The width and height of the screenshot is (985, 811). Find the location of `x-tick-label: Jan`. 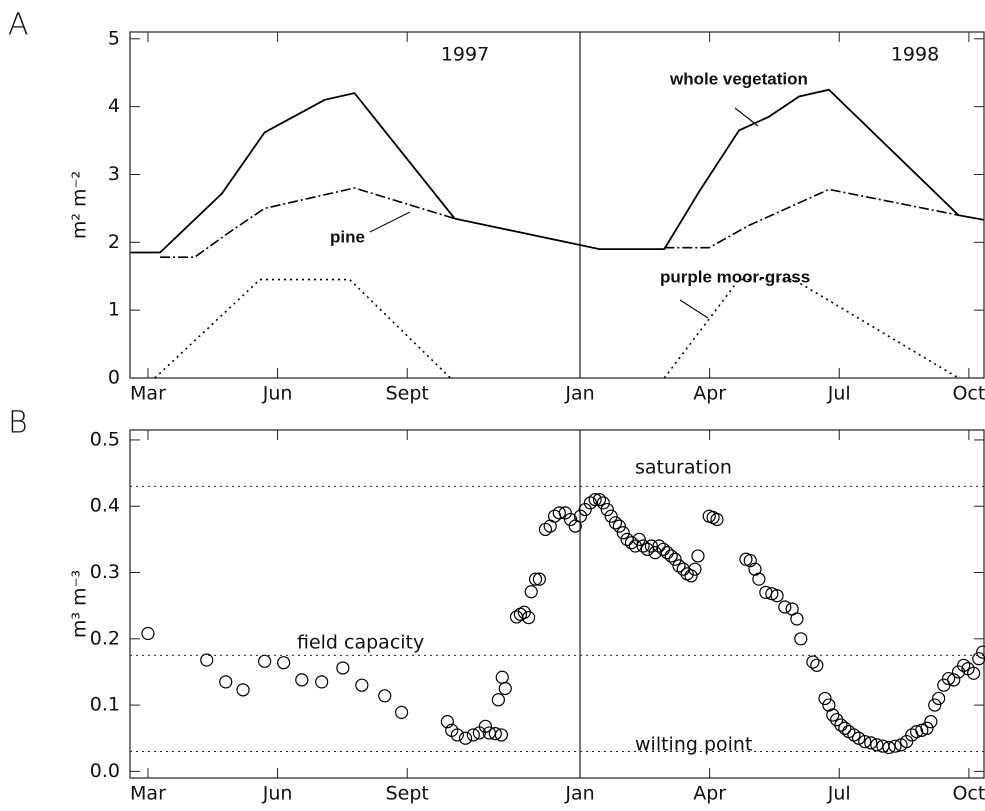

x-tick-label: Jan is located at coordinates (579, 394).